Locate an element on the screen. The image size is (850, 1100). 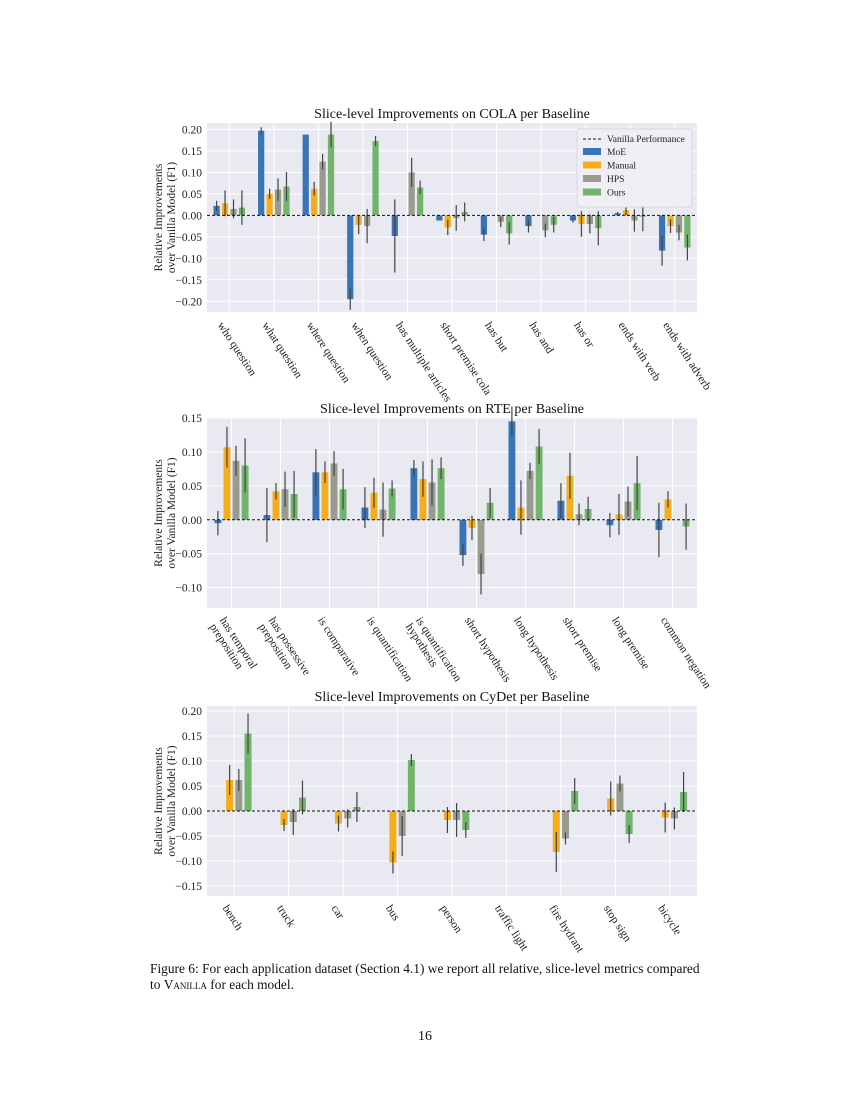
x-tick-label: who question is located at coordinates (237, 349).